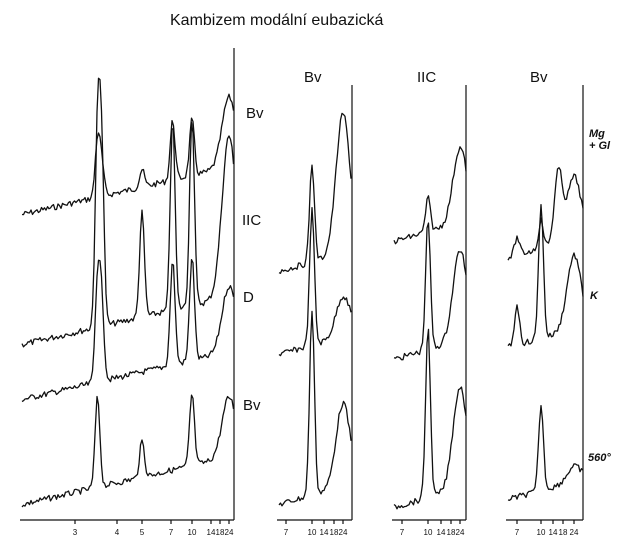 Image resolution: width=619 pixels, height=550 pixels. I want to click on figure-title: Kambizem modální eubazická, so click(277, 20).